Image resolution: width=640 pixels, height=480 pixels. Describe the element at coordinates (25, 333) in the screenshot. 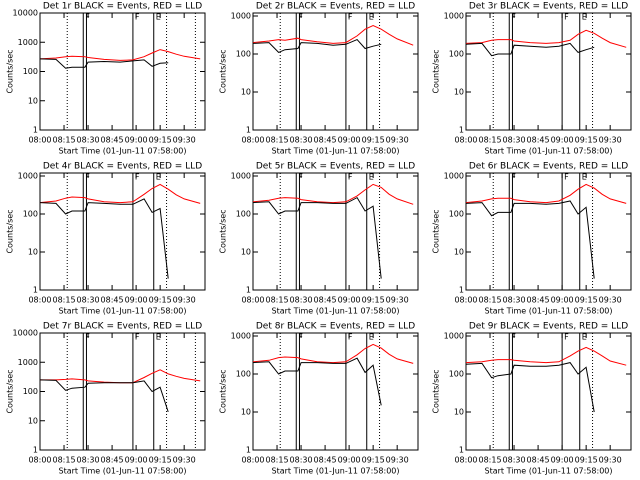

I see `y-tick-label: 10000` at that location.